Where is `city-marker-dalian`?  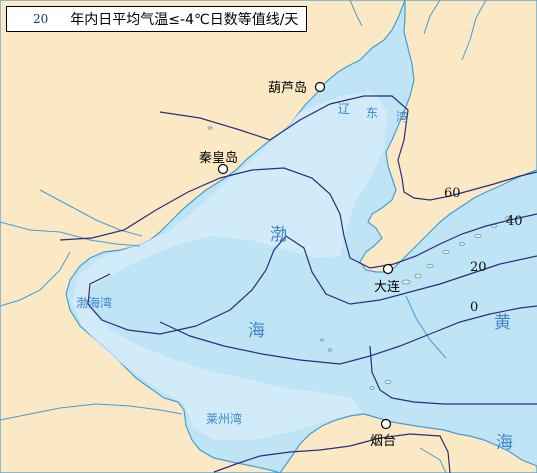 city-marker-dalian is located at coordinates (388, 269).